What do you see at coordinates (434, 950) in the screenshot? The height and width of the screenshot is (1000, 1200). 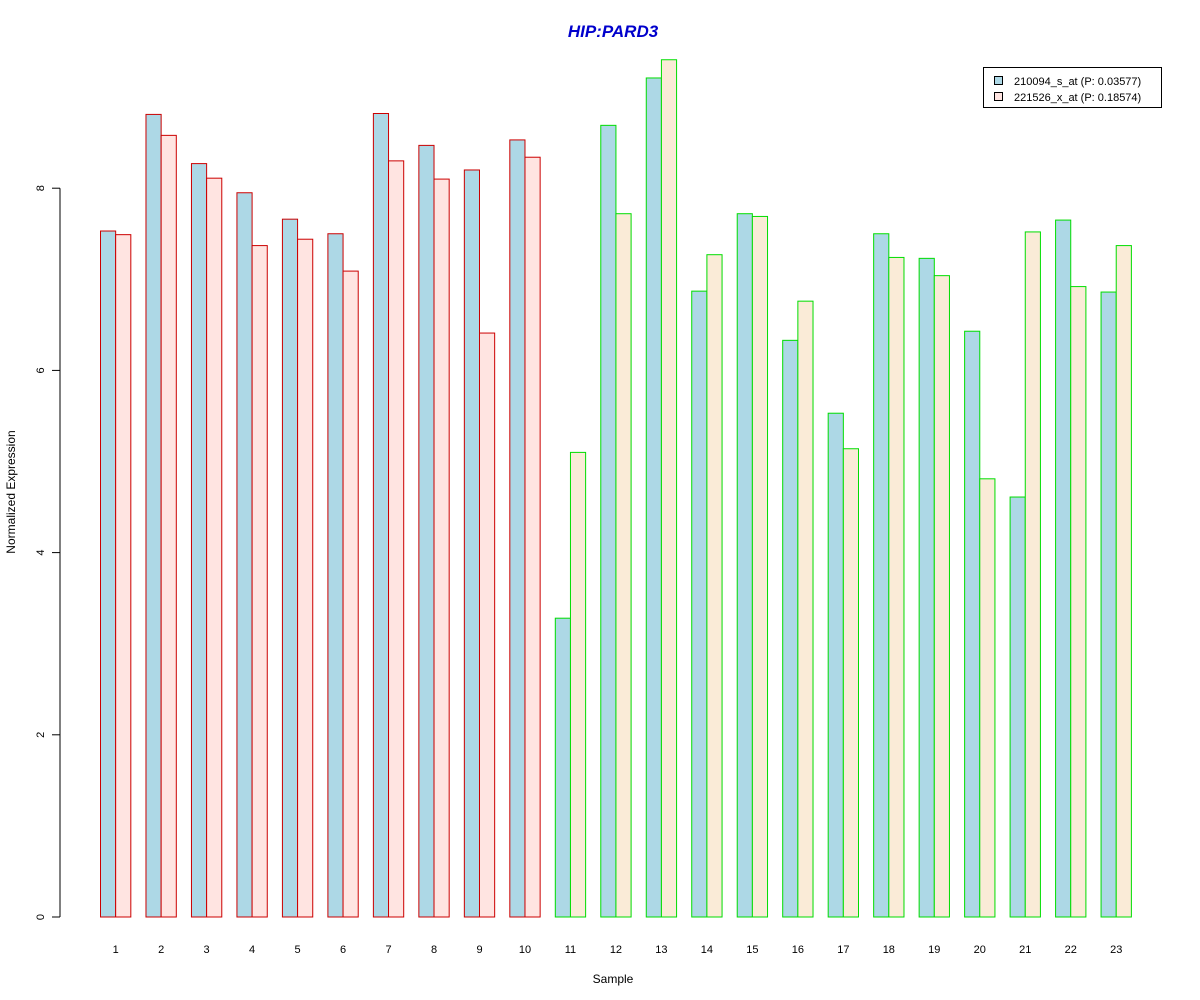 I see `x-tick-label: 8` at bounding box center [434, 950].